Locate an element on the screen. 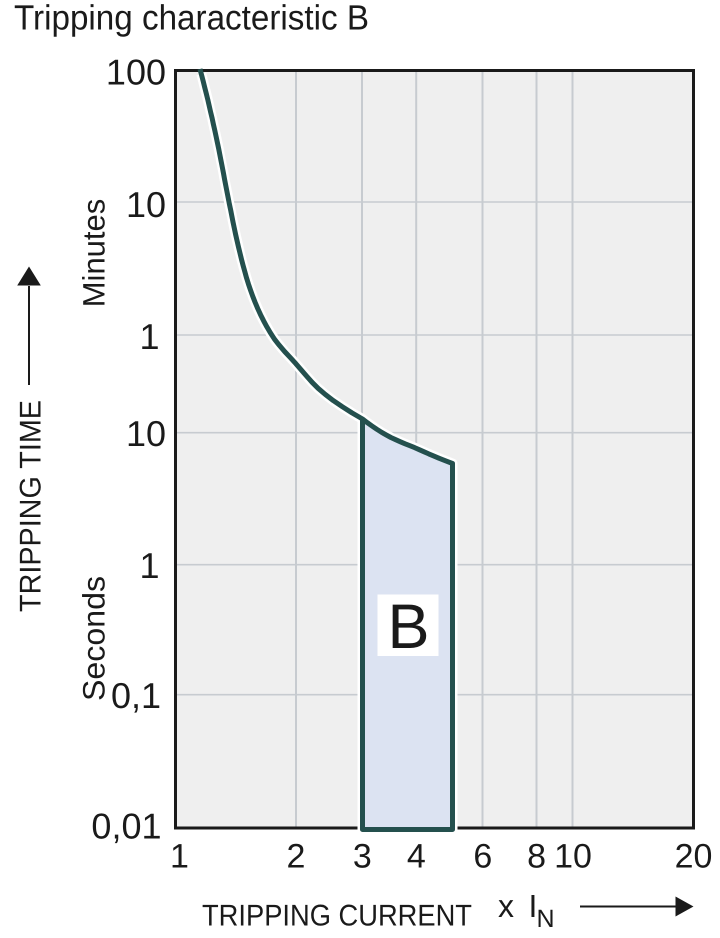 The image size is (720, 938). svg-text: 0,1 is located at coordinates (136, 695).